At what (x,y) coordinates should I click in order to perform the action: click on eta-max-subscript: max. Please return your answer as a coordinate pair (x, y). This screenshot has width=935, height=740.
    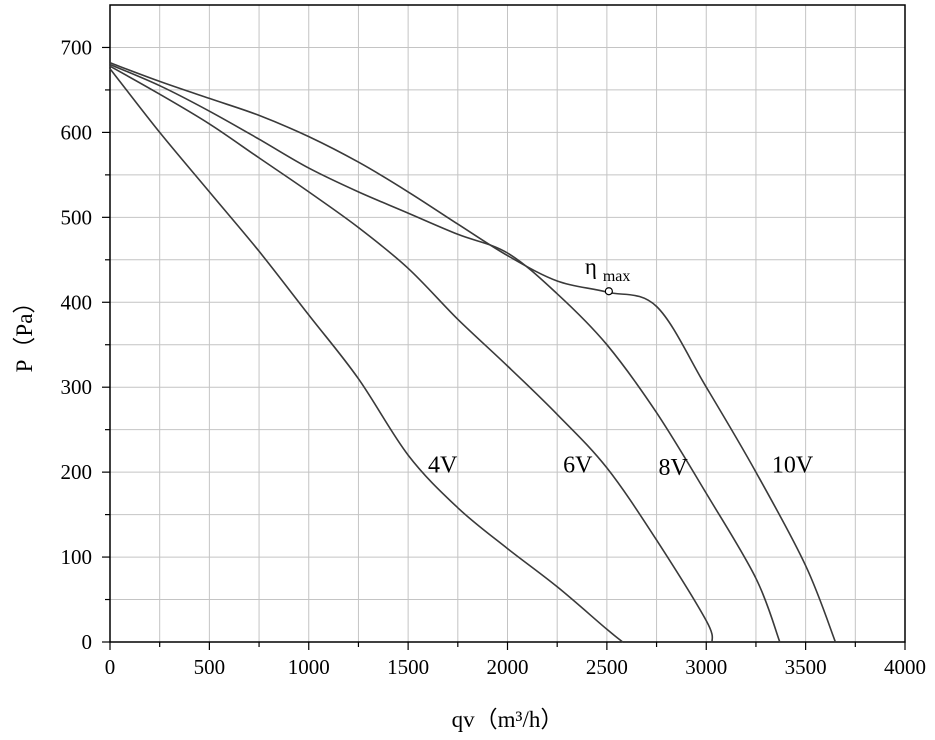
    Looking at the image, I should click on (617, 276).